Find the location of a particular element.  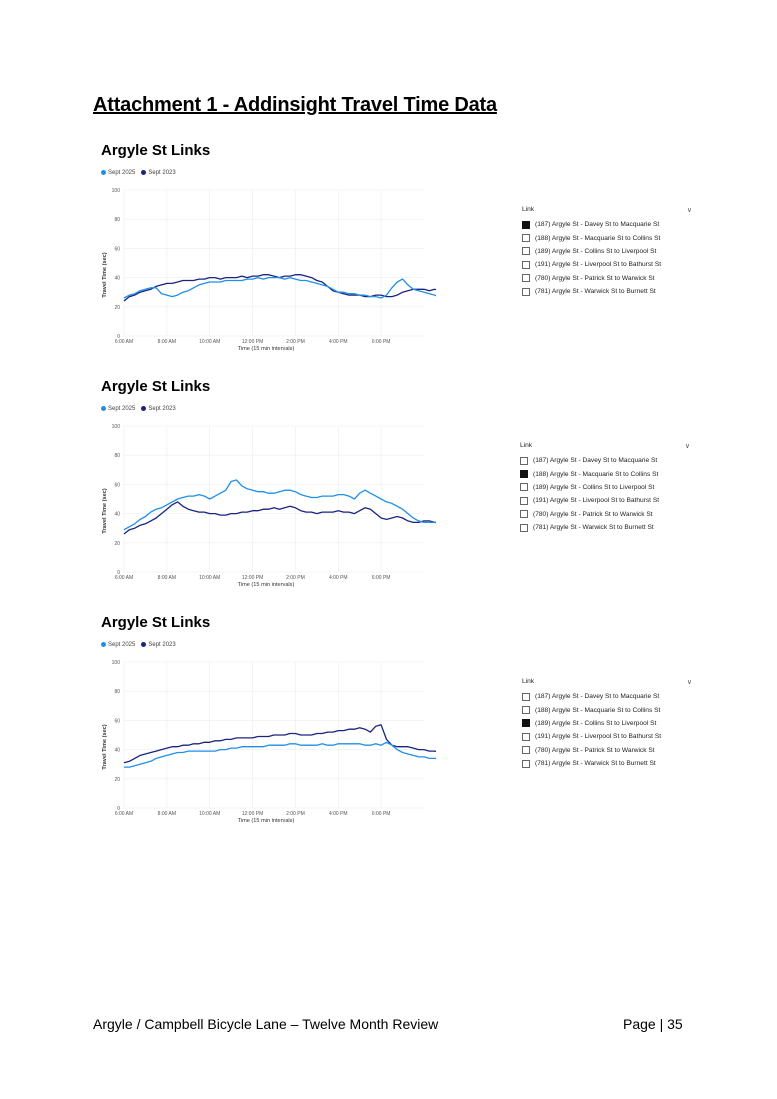

legend-label: Sept 2025 is located at coordinates (122, 173).